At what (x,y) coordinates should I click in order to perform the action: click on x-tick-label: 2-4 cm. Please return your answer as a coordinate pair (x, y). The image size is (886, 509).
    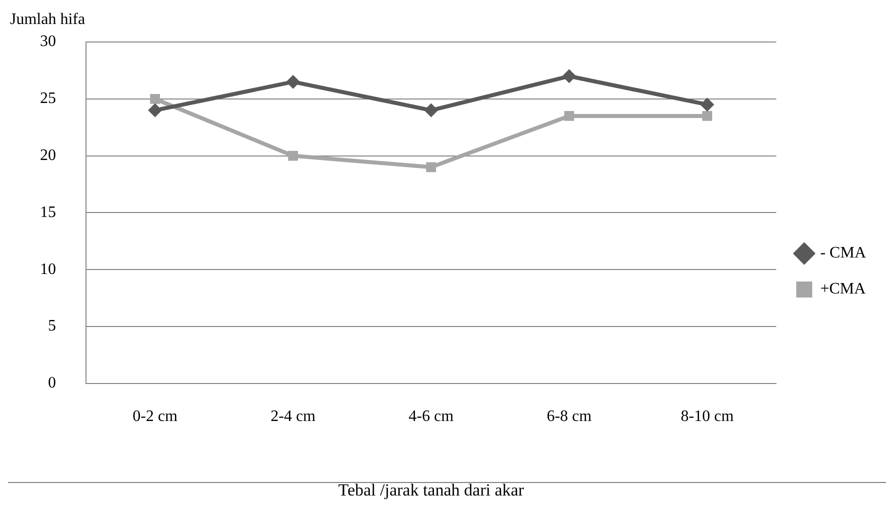
    Looking at the image, I should click on (293, 417).